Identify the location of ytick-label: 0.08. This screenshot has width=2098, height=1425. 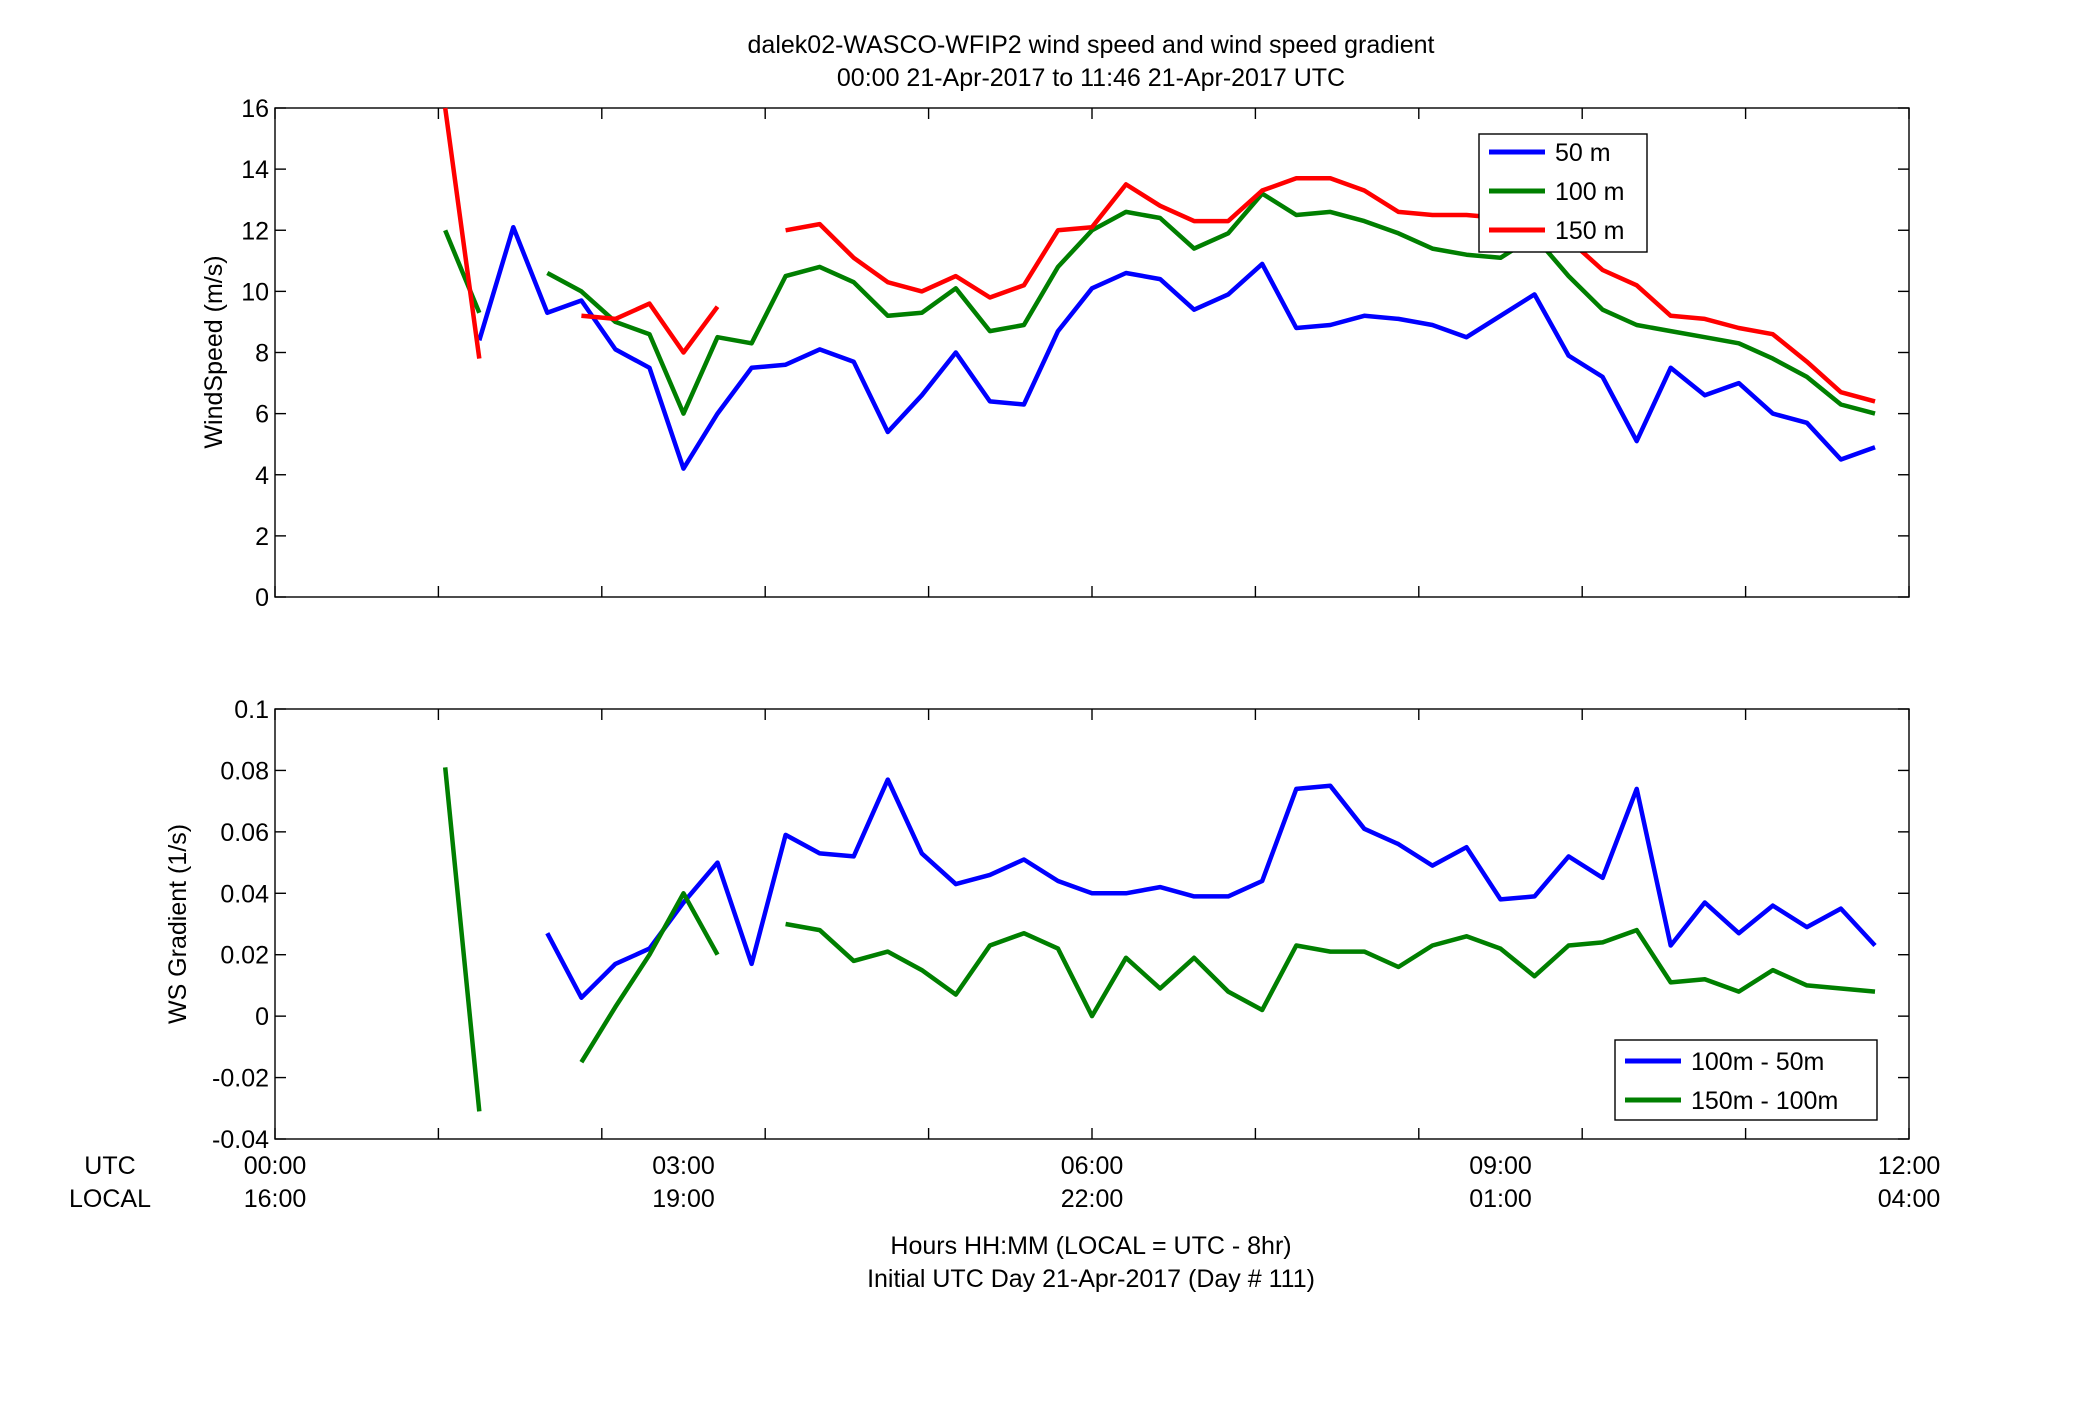
(244, 771).